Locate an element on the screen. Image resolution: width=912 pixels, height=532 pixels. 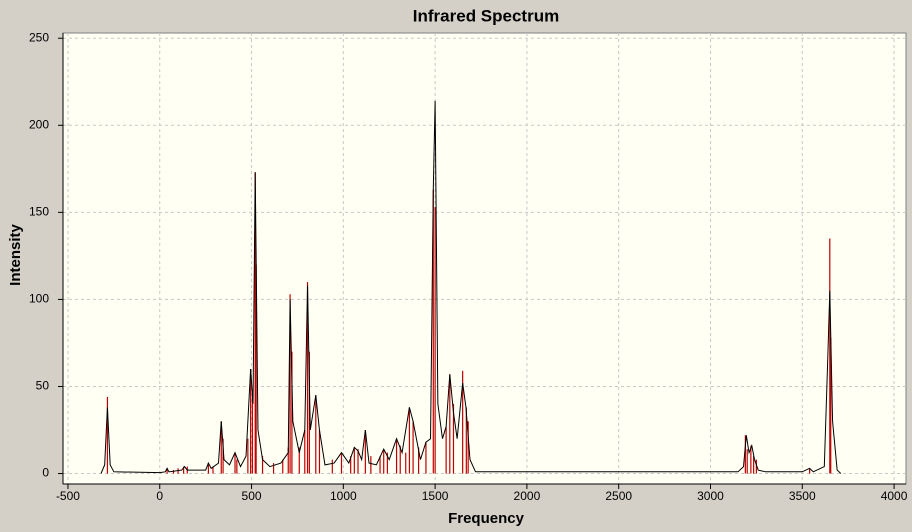
x-tick-label: 3500 is located at coordinates (802, 496).